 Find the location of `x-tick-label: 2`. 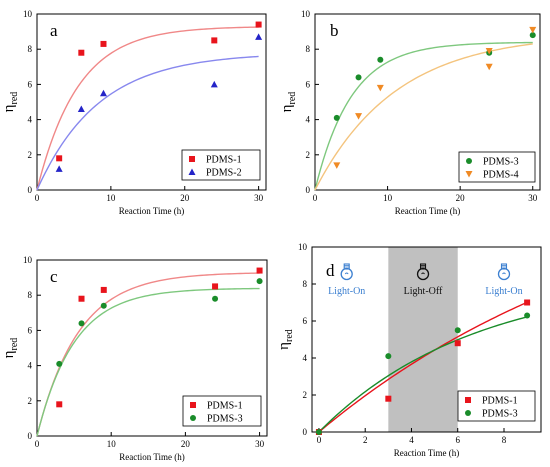

x-tick-label: 2 is located at coordinates (365, 440).